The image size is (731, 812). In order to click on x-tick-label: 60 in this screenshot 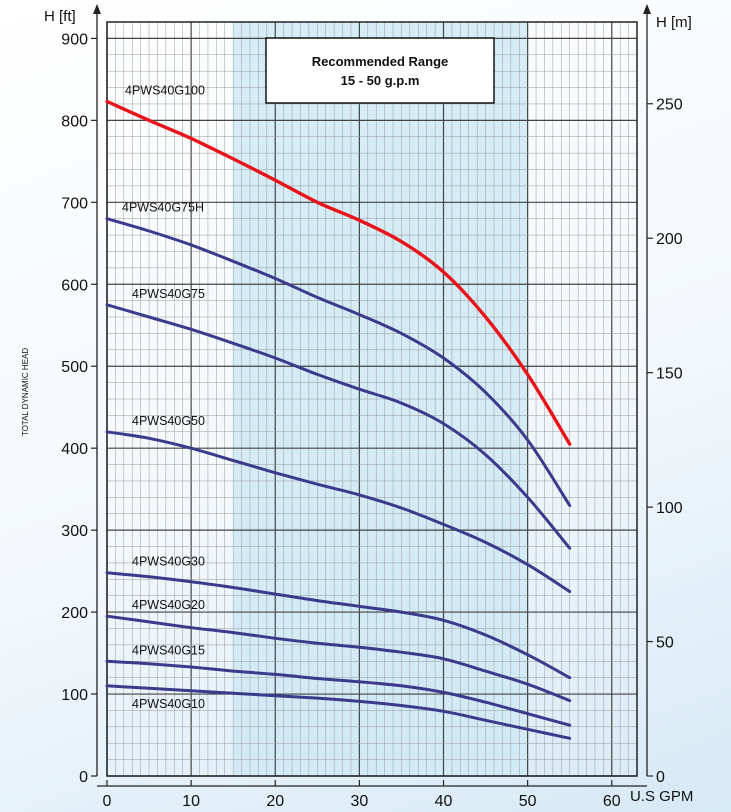, I will do `click(612, 801)`.